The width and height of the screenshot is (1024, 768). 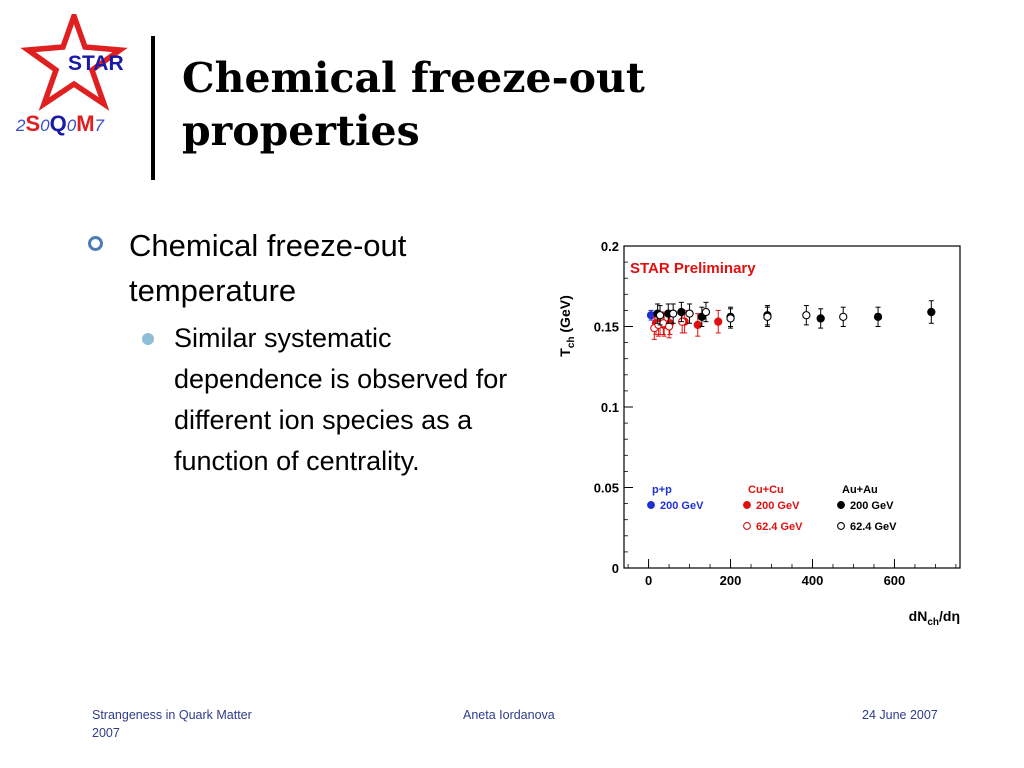 What do you see at coordinates (95, 243) in the screenshot?
I see `ring-bullet-icon` at bounding box center [95, 243].